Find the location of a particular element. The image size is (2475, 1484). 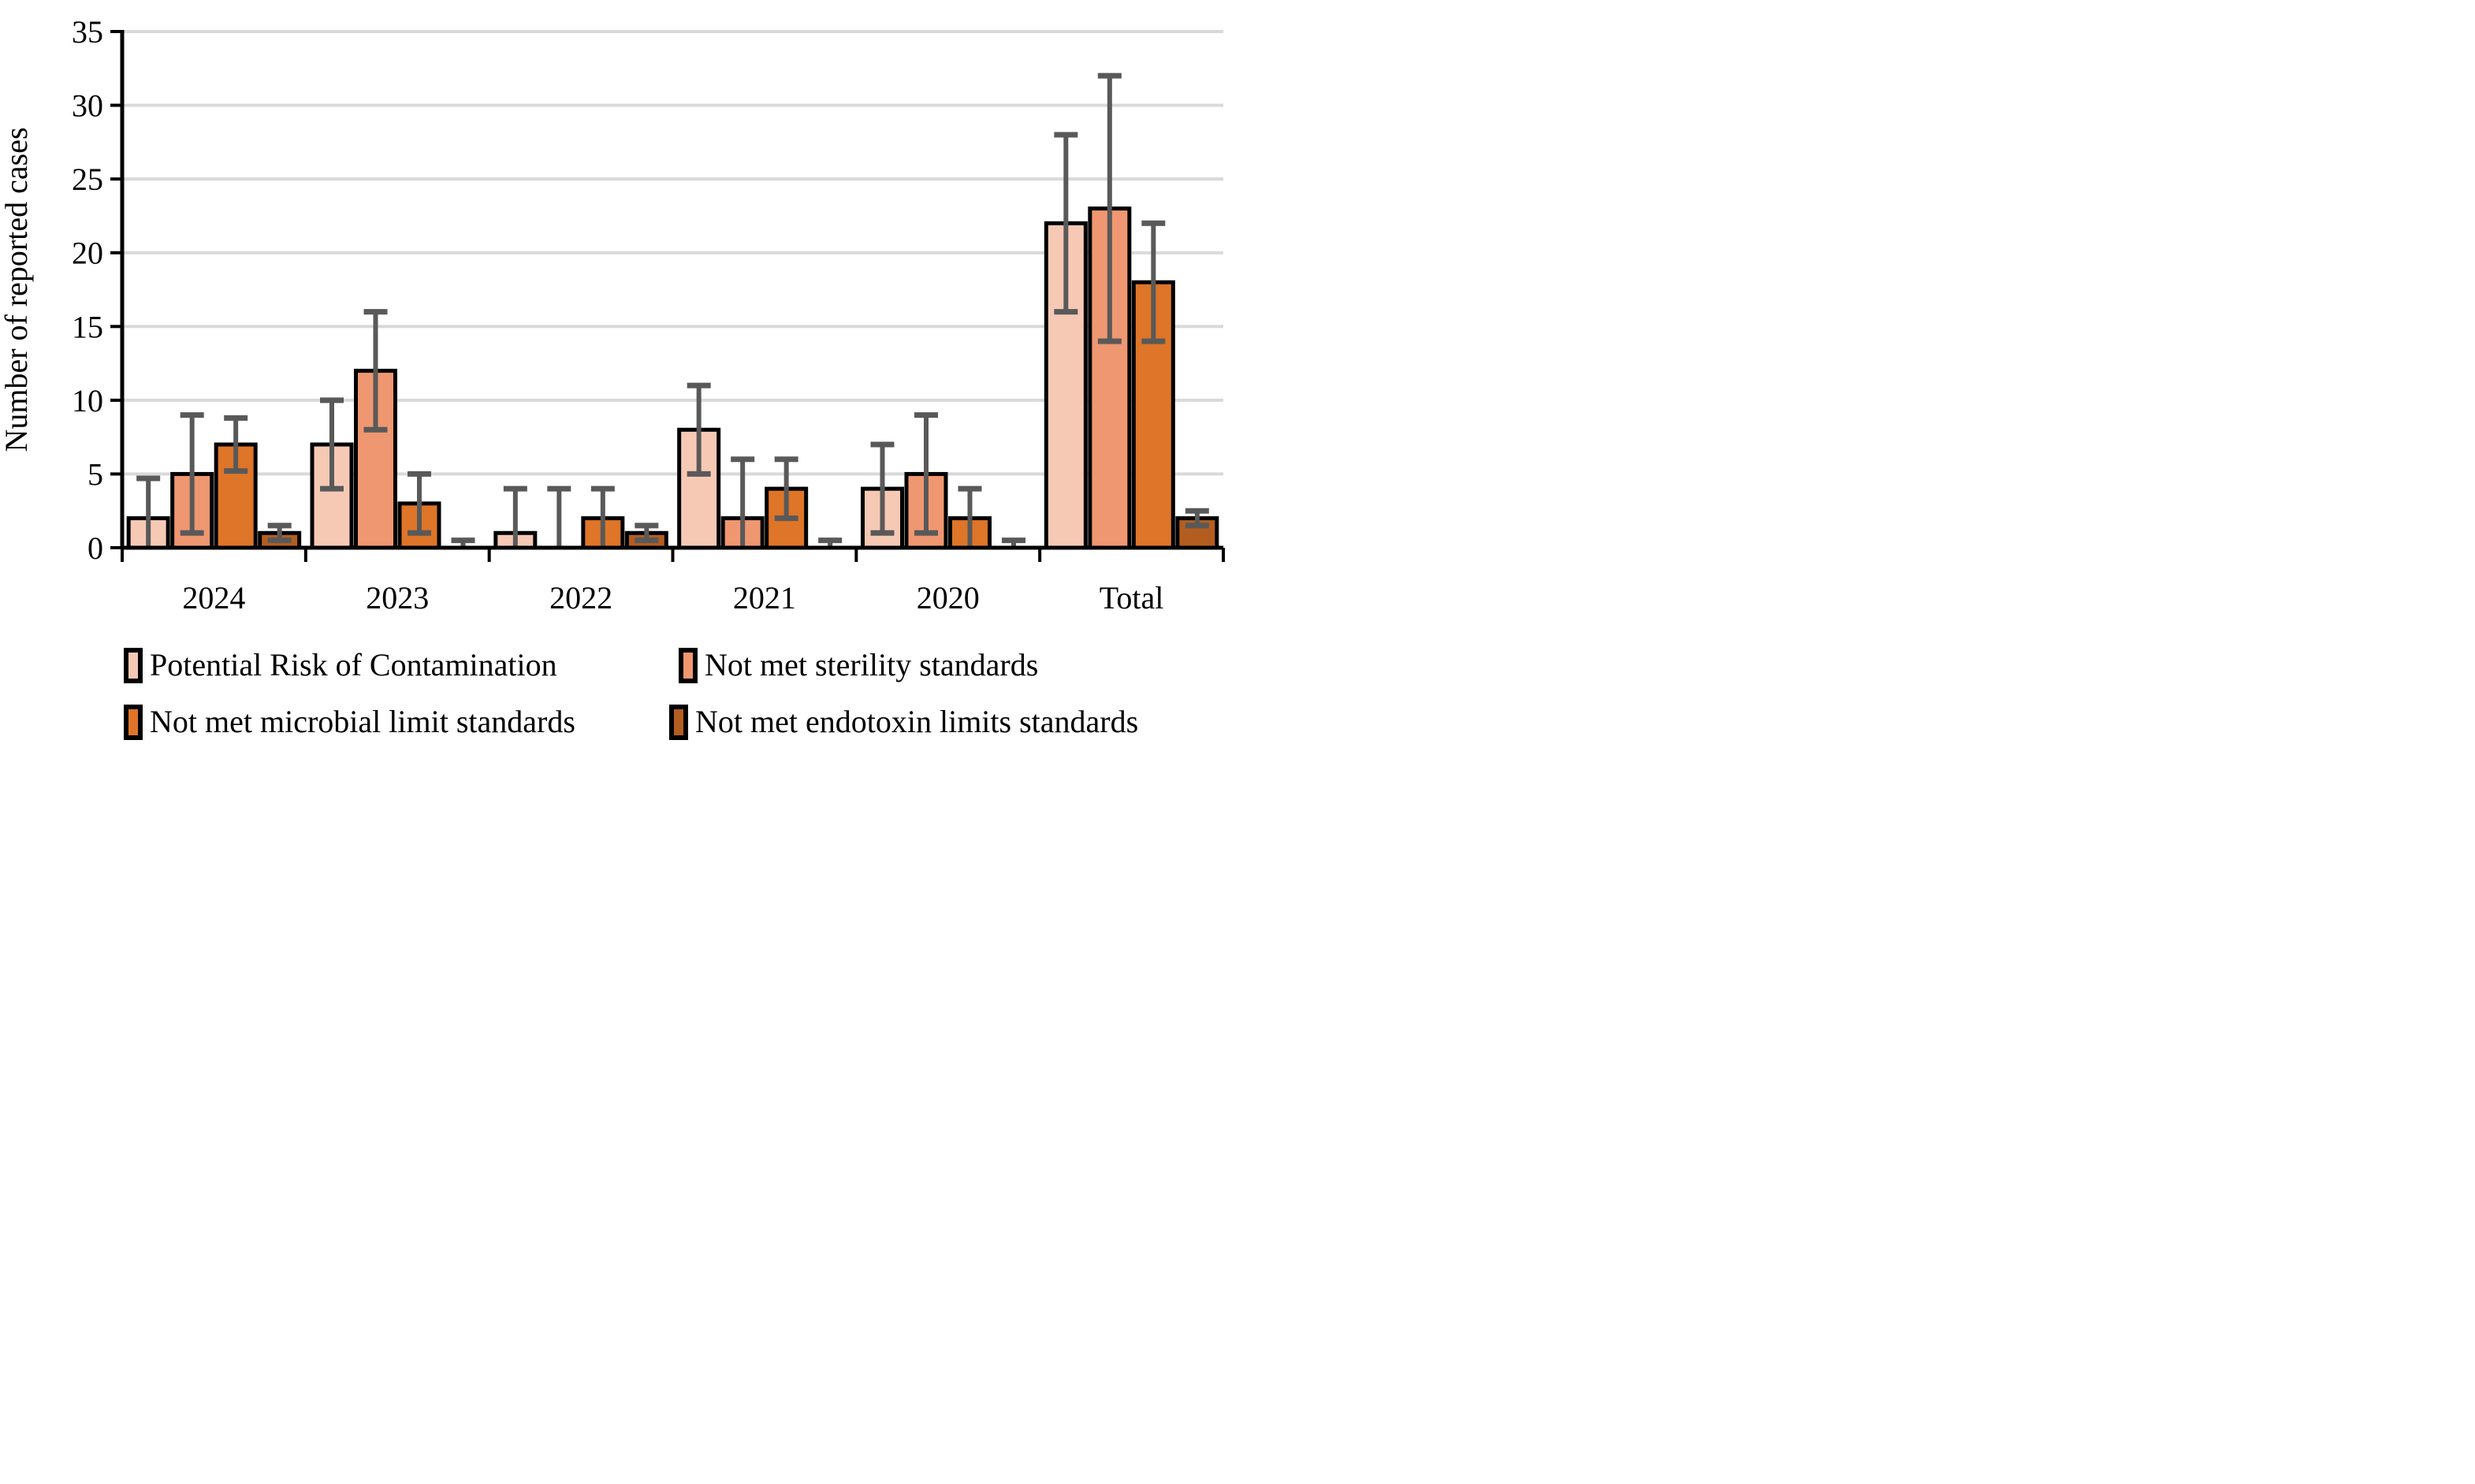

legend-swatch-sterility is located at coordinates (688, 665).